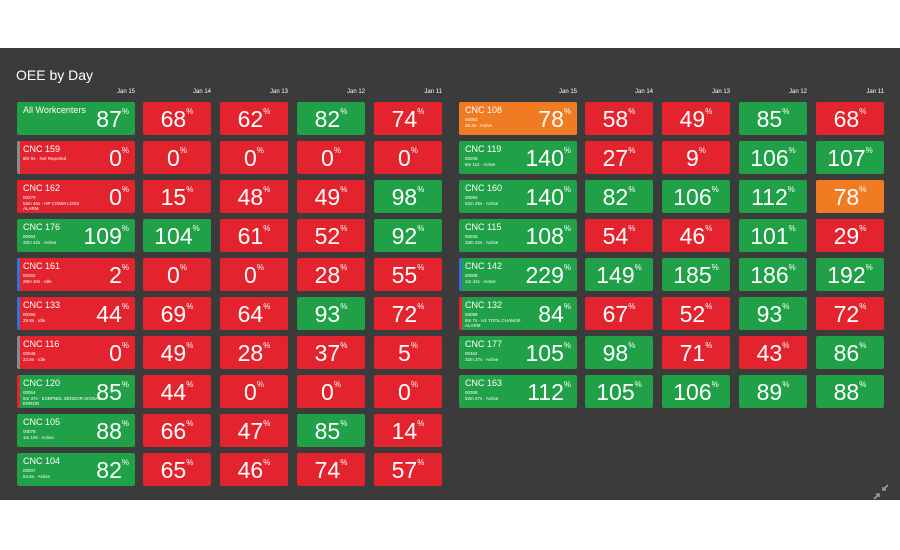 This screenshot has width=900, height=550. Describe the element at coordinates (327, 392) in the screenshot. I see `oee-number: 0` at that location.